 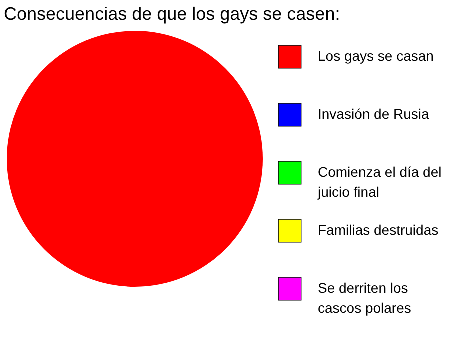 I want to click on legend-label: Los gays se casan, so click(x=376, y=56).